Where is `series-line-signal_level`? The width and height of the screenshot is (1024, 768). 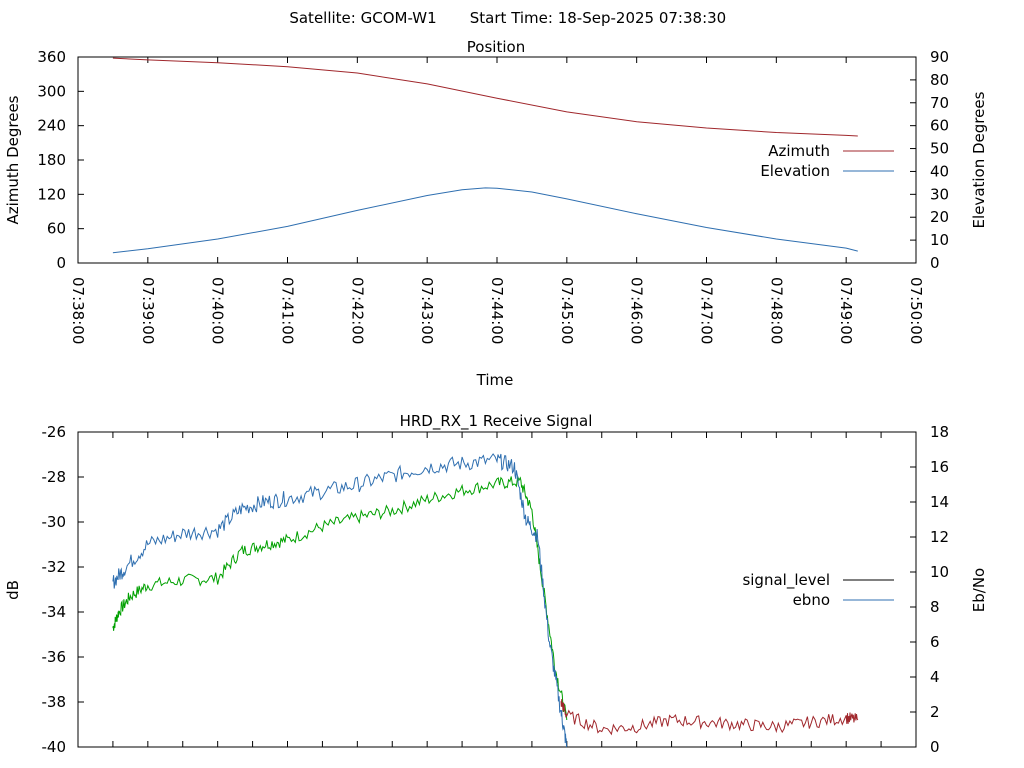 series-line-signal_level is located at coordinates (340, 598).